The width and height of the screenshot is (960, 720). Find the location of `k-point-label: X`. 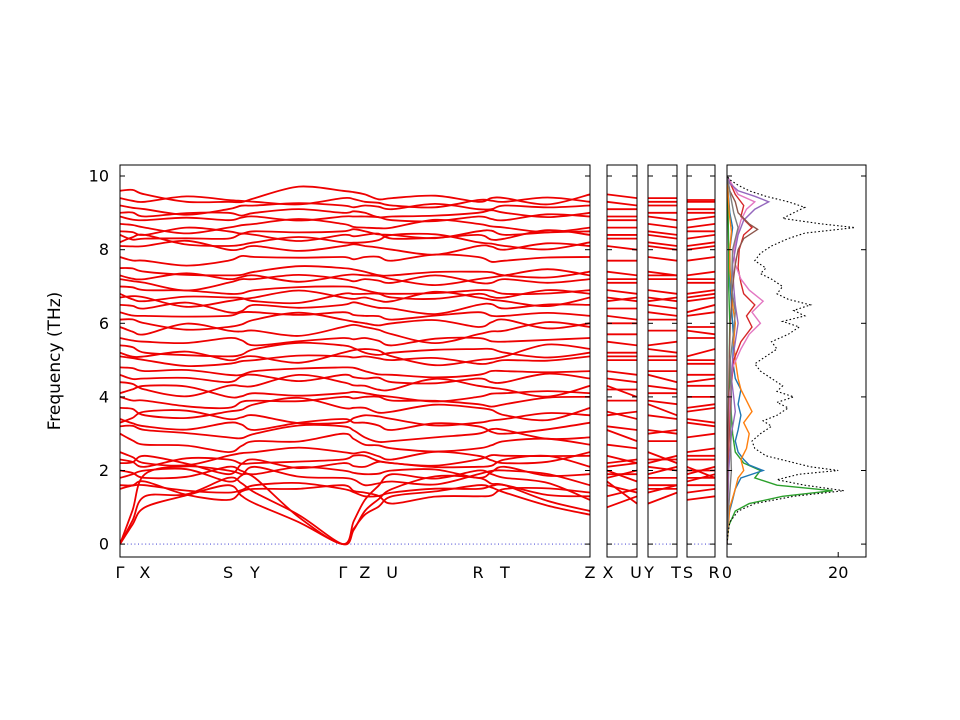

k-point-label: X is located at coordinates (144, 572).